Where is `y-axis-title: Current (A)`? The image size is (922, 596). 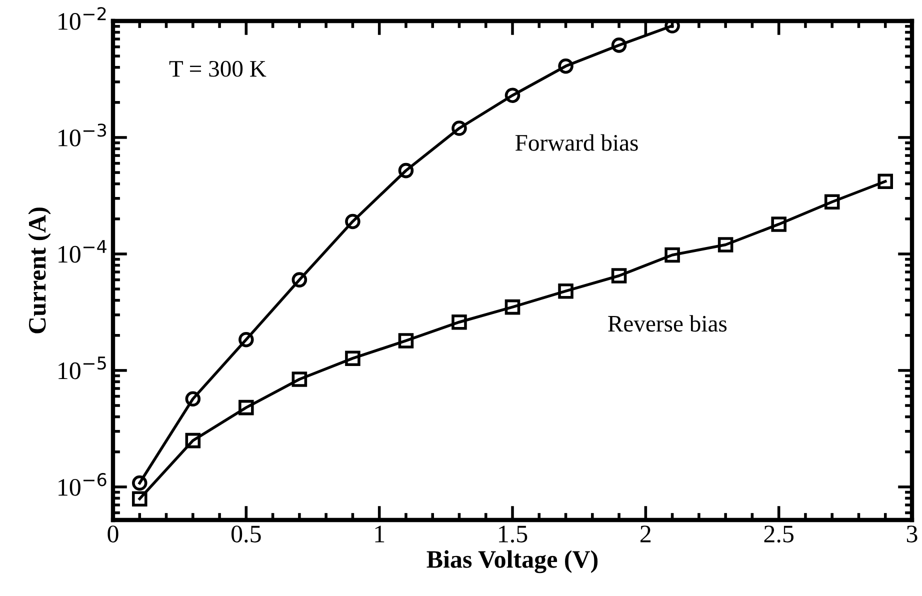 y-axis-title: Current (A) is located at coordinates (39, 271).